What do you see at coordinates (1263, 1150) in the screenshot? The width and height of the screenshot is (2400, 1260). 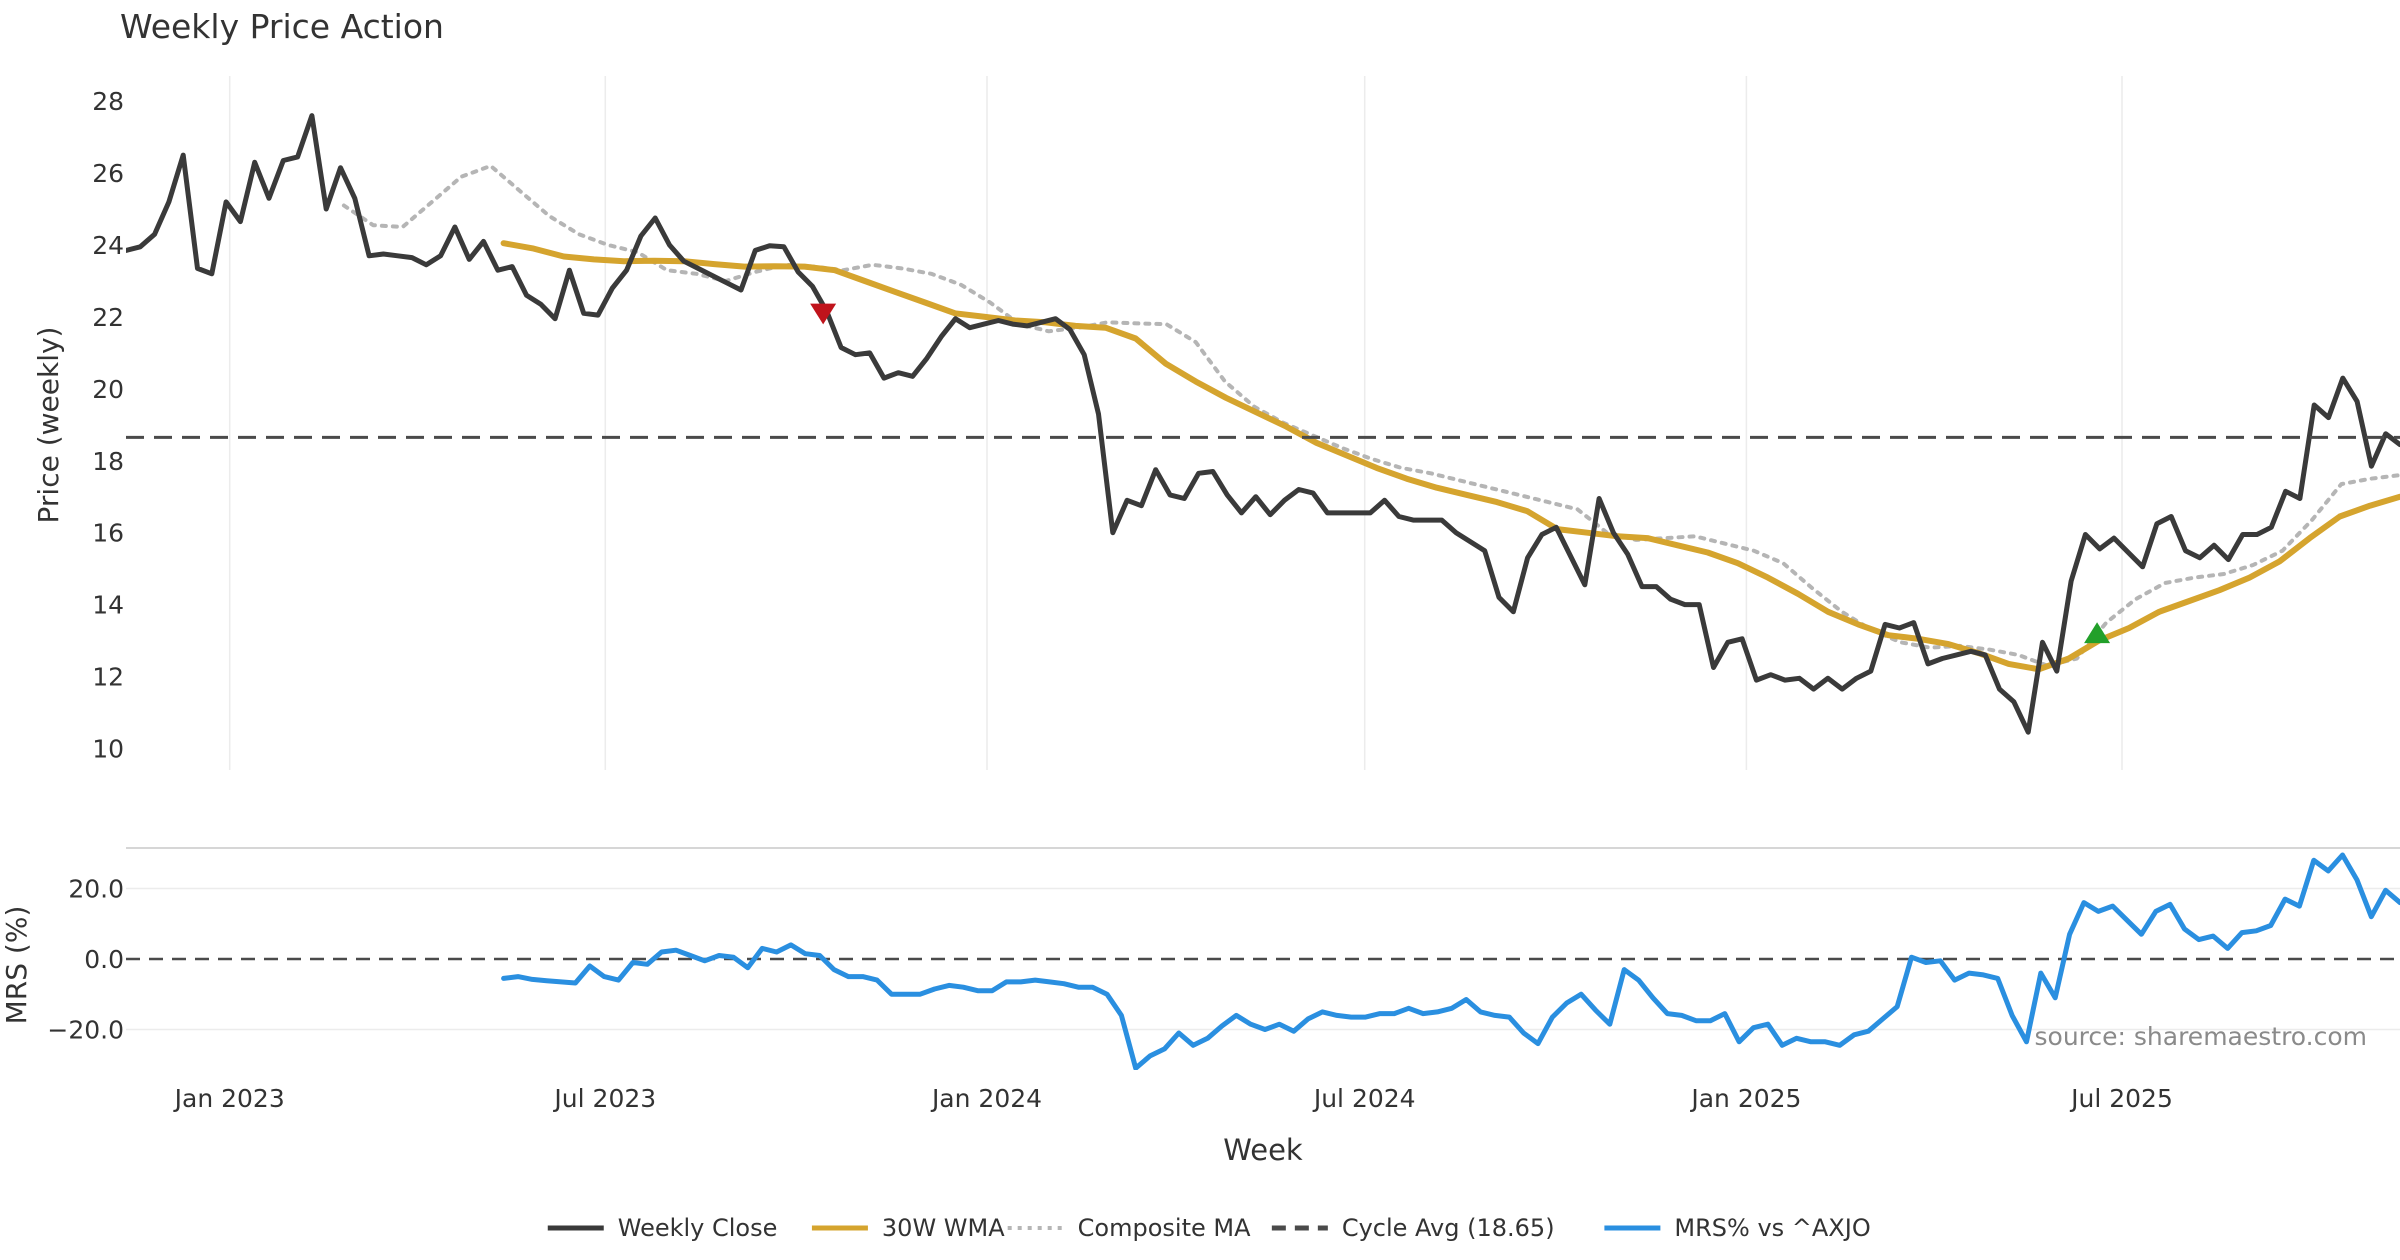 I see `x-axis-label: Week` at bounding box center [1263, 1150].